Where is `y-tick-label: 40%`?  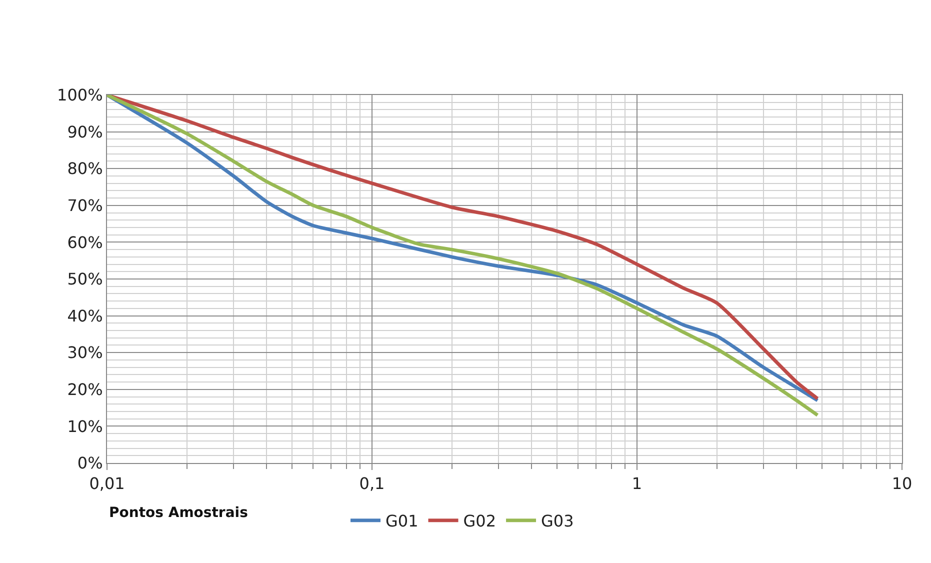 y-tick-label: 40% is located at coordinates (85, 316).